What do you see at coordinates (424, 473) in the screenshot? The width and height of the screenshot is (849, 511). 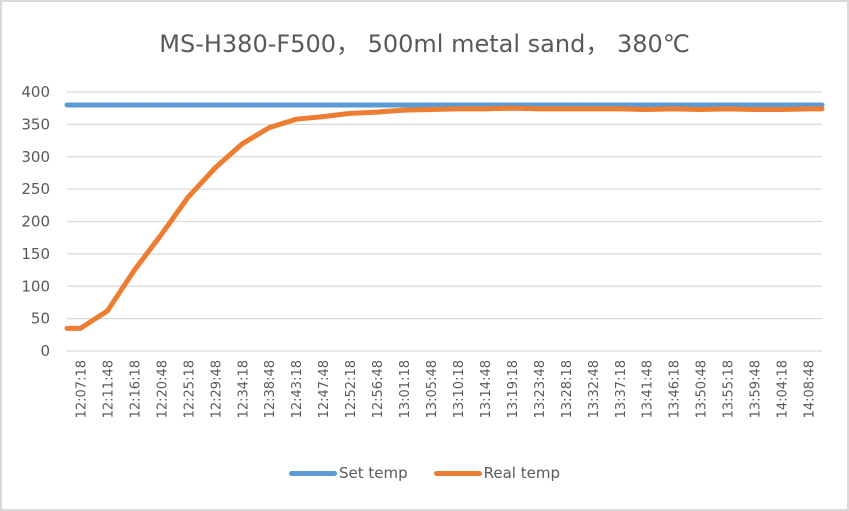 I see `legend: Set temp Real temp` at bounding box center [424, 473].